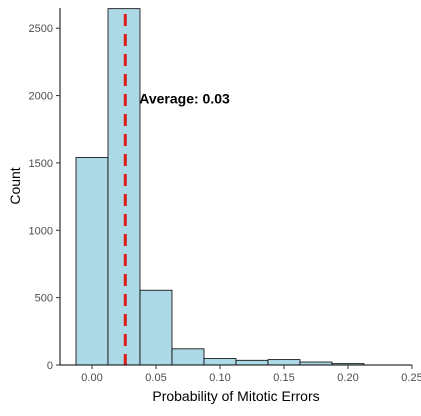 The width and height of the screenshot is (421, 416). What do you see at coordinates (91, 378) in the screenshot?
I see `x-tick-label-0: 0.00` at bounding box center [91, 378].